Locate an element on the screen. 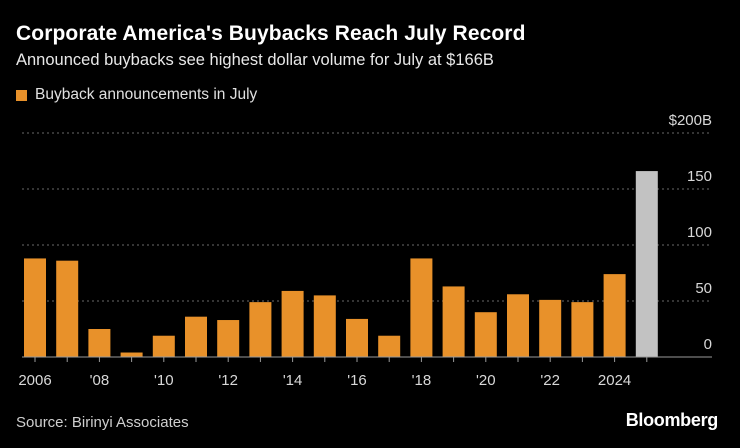 Image resolution: width=740 pixels, height=448 pixels. bar-2024 is located at coordinates (614, 315).